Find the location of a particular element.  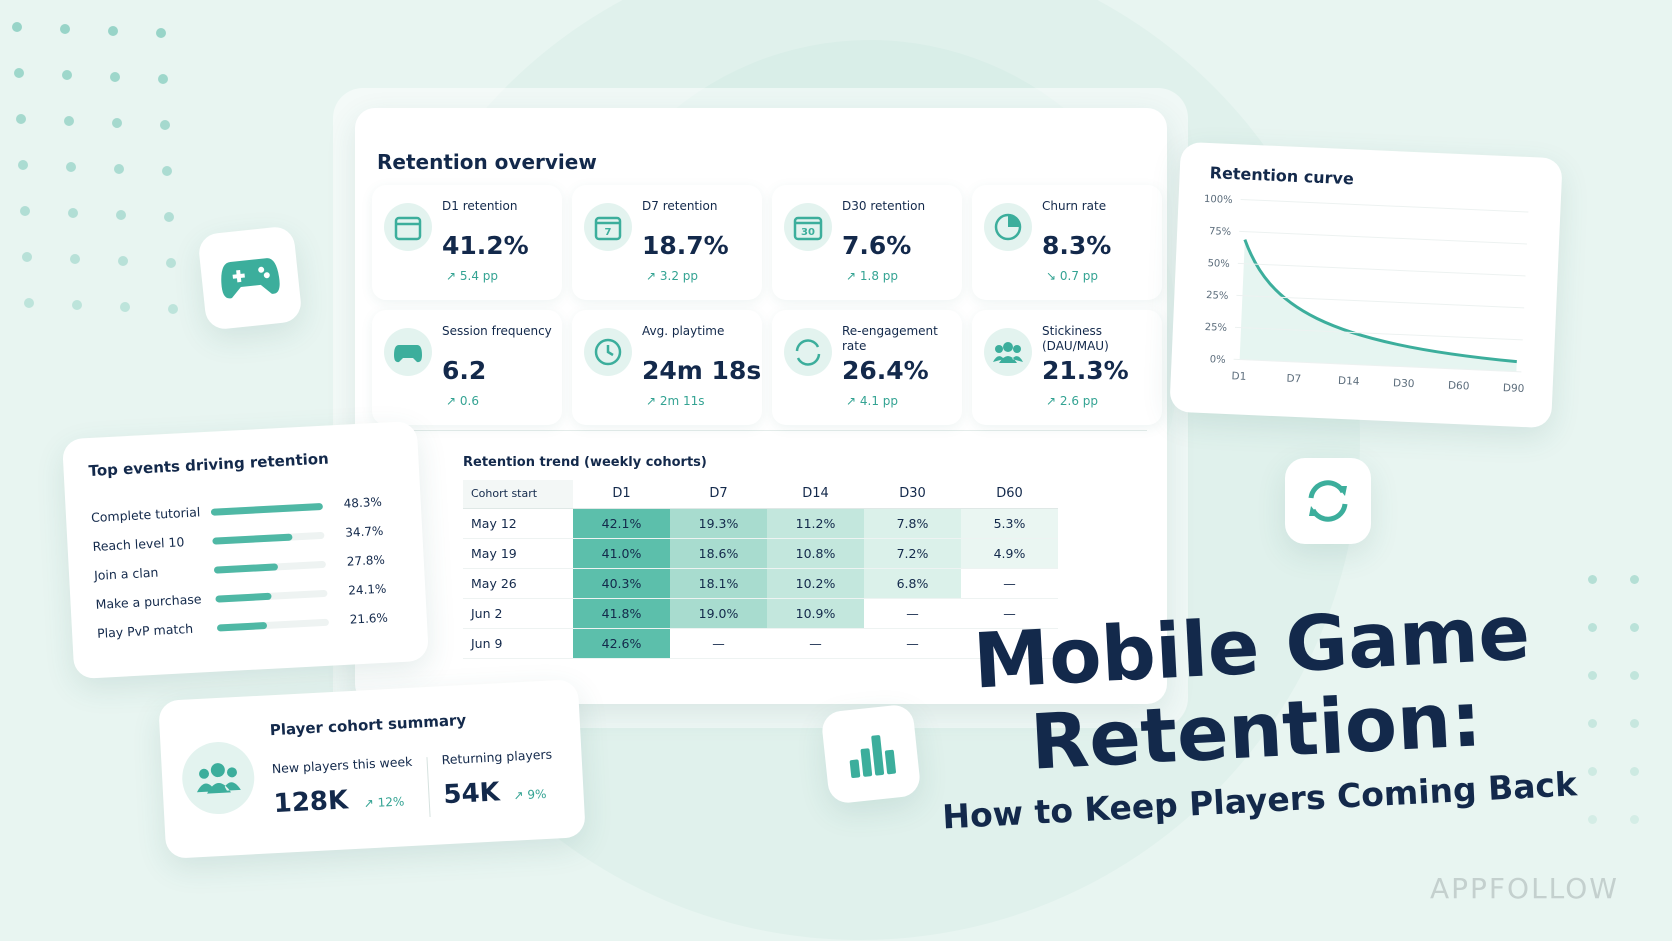

table-cell: 18.1% is located at coordinates (718, 583).